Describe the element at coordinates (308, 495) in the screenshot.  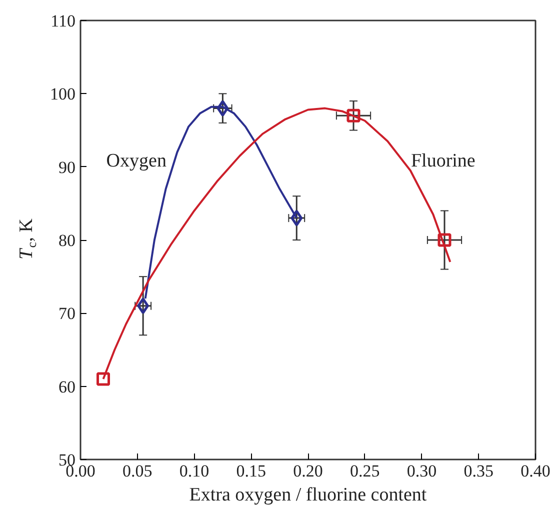
I see `x-axis-title: Extra oxygen / fluorine content` at that location.